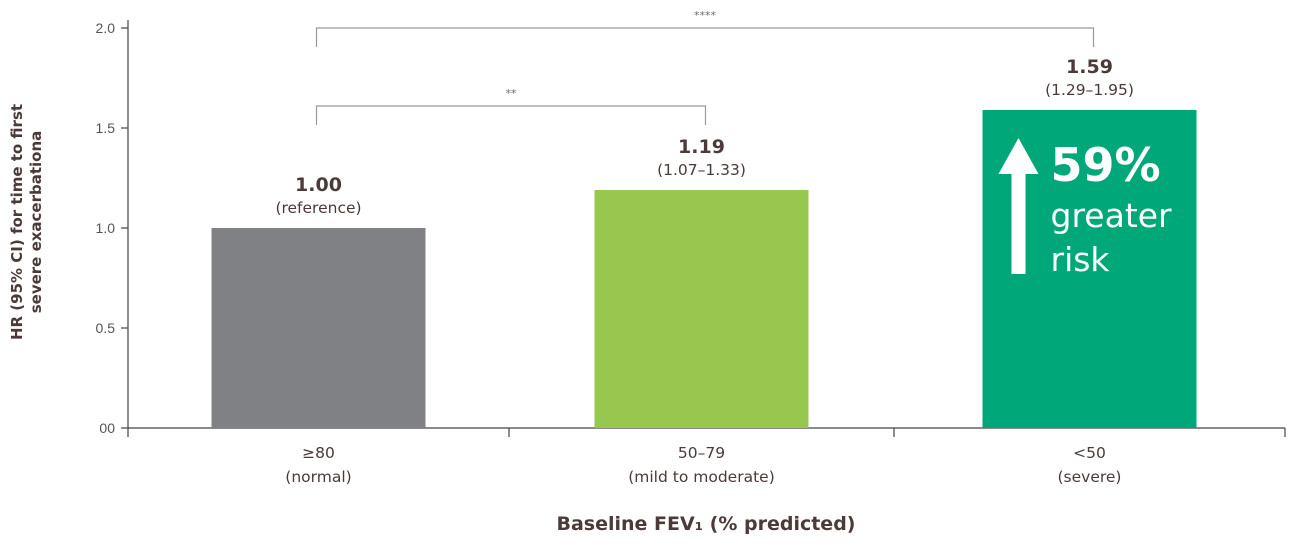  Describe the element at coordinates (1106, 165) in the screenshot. I see `callout-percent: 59%` at that location.